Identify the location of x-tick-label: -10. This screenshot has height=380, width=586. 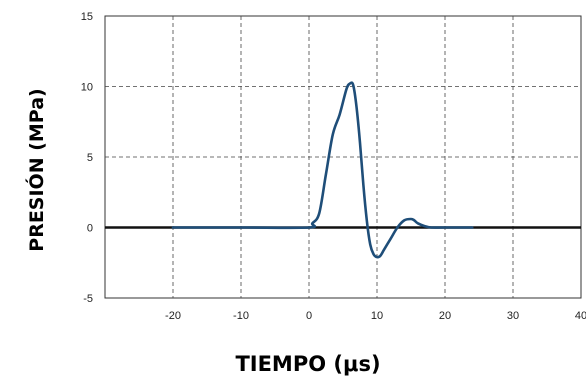
(241, 316).